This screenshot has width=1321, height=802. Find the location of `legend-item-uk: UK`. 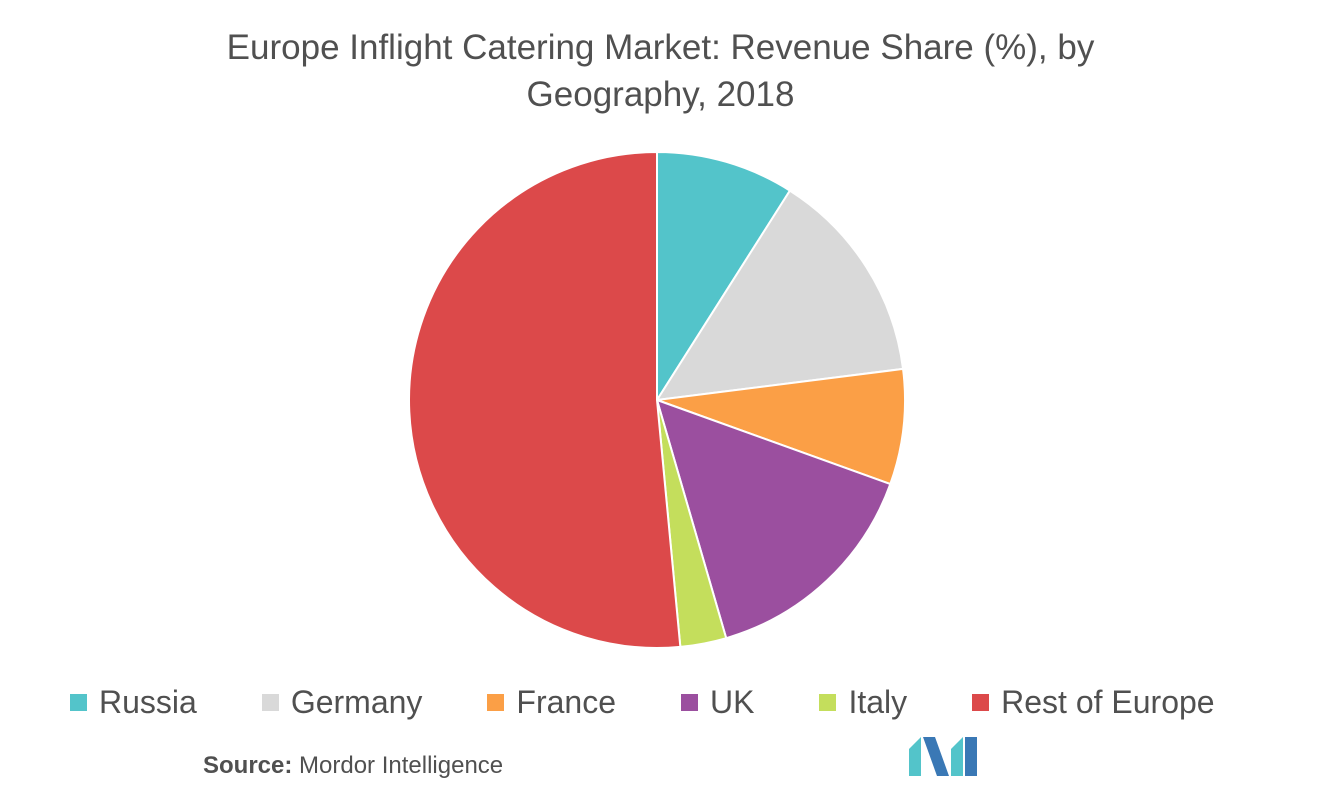

legend-item-uk: UK is located at coordinates (717, 702).